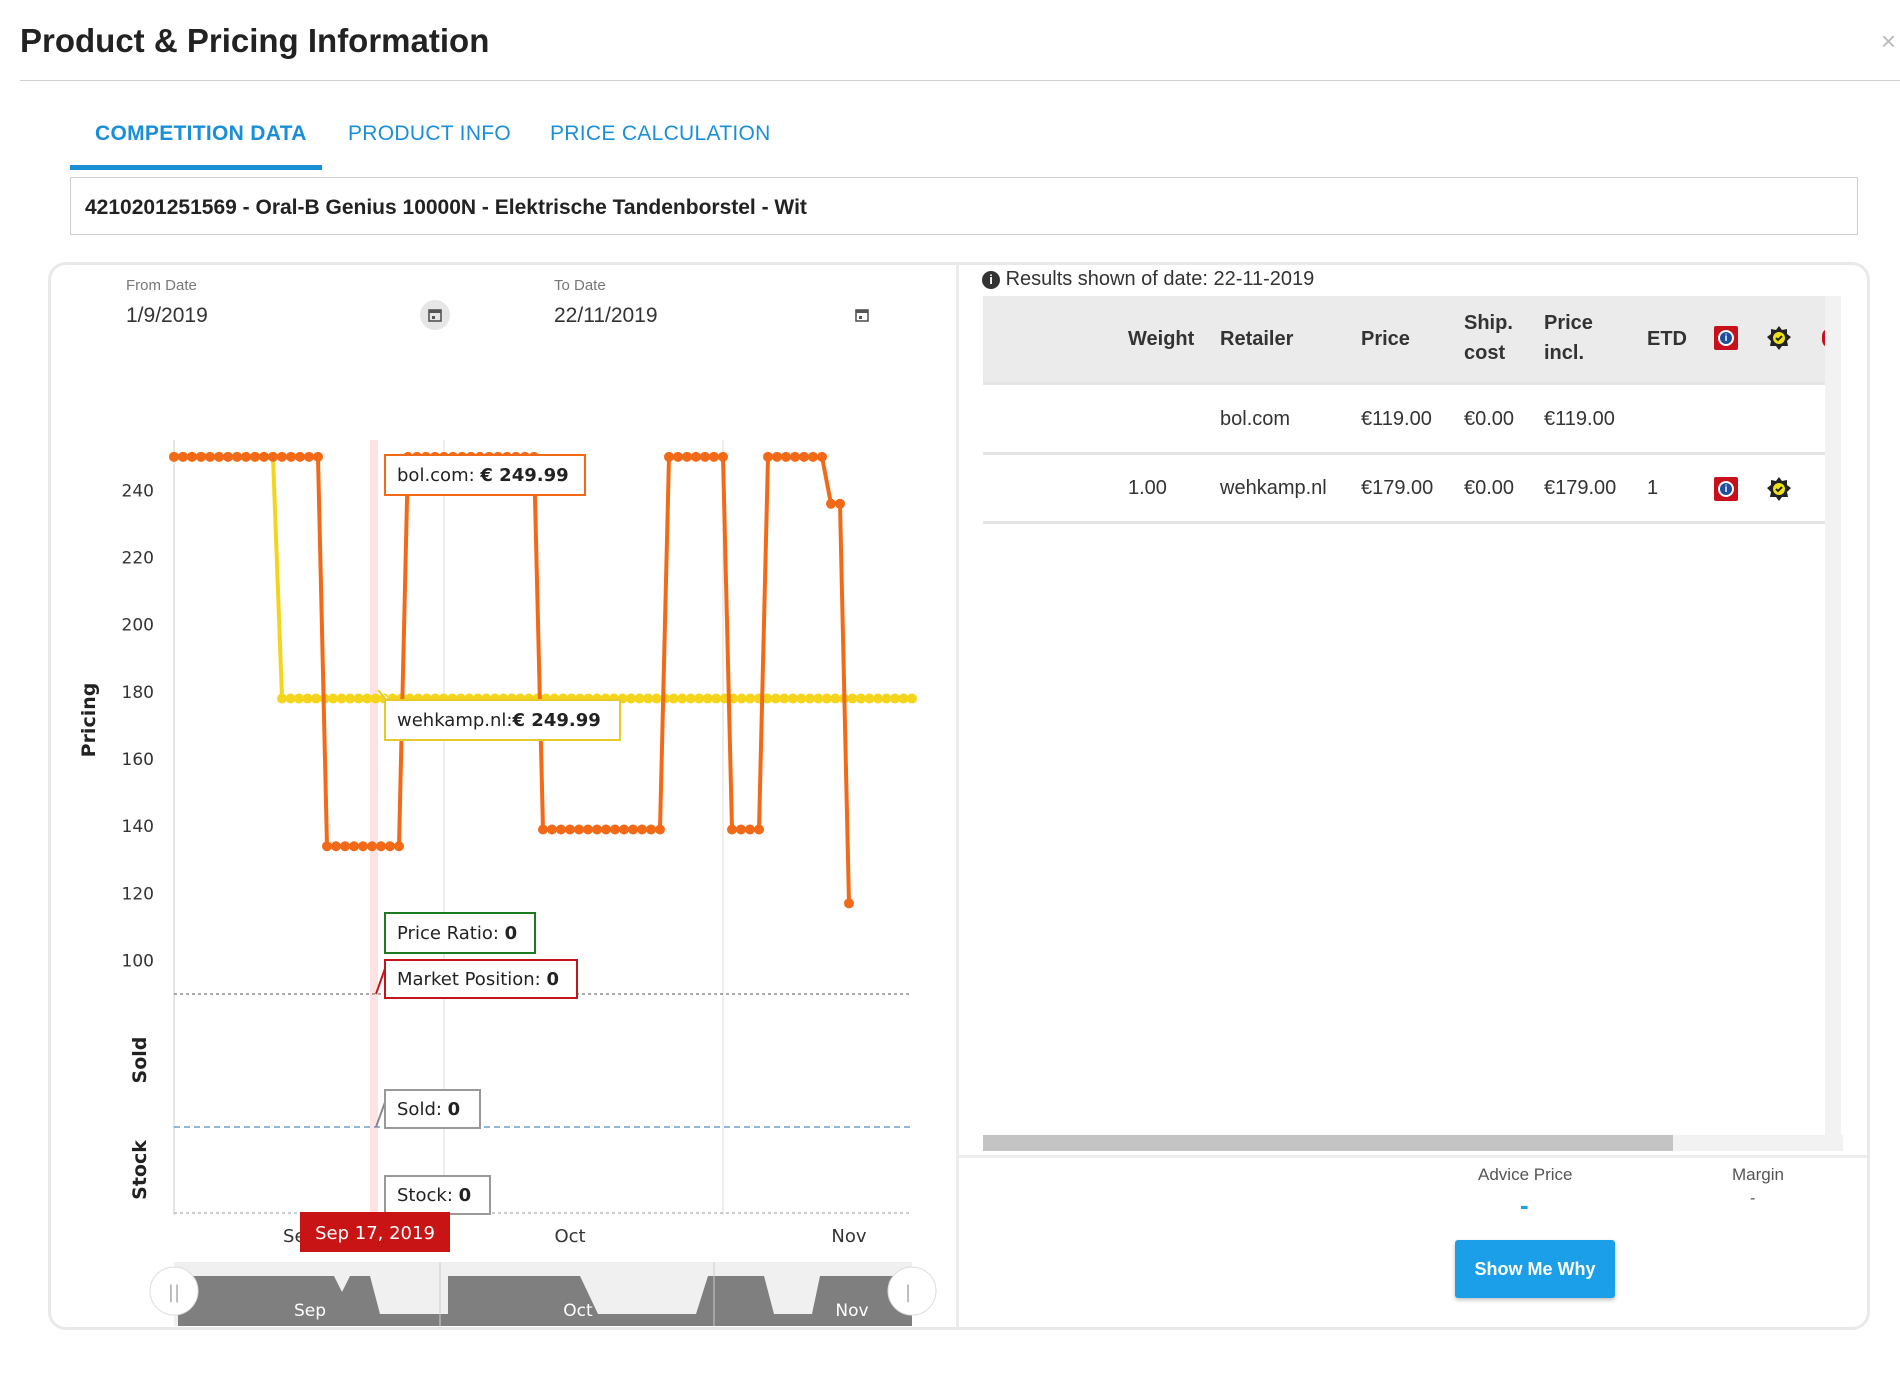 This screenshot has height=1383, width=1900. Describe the element at coordinates (578, 1311) in the screenshot. I see `navigator-label: Oct` at that location.